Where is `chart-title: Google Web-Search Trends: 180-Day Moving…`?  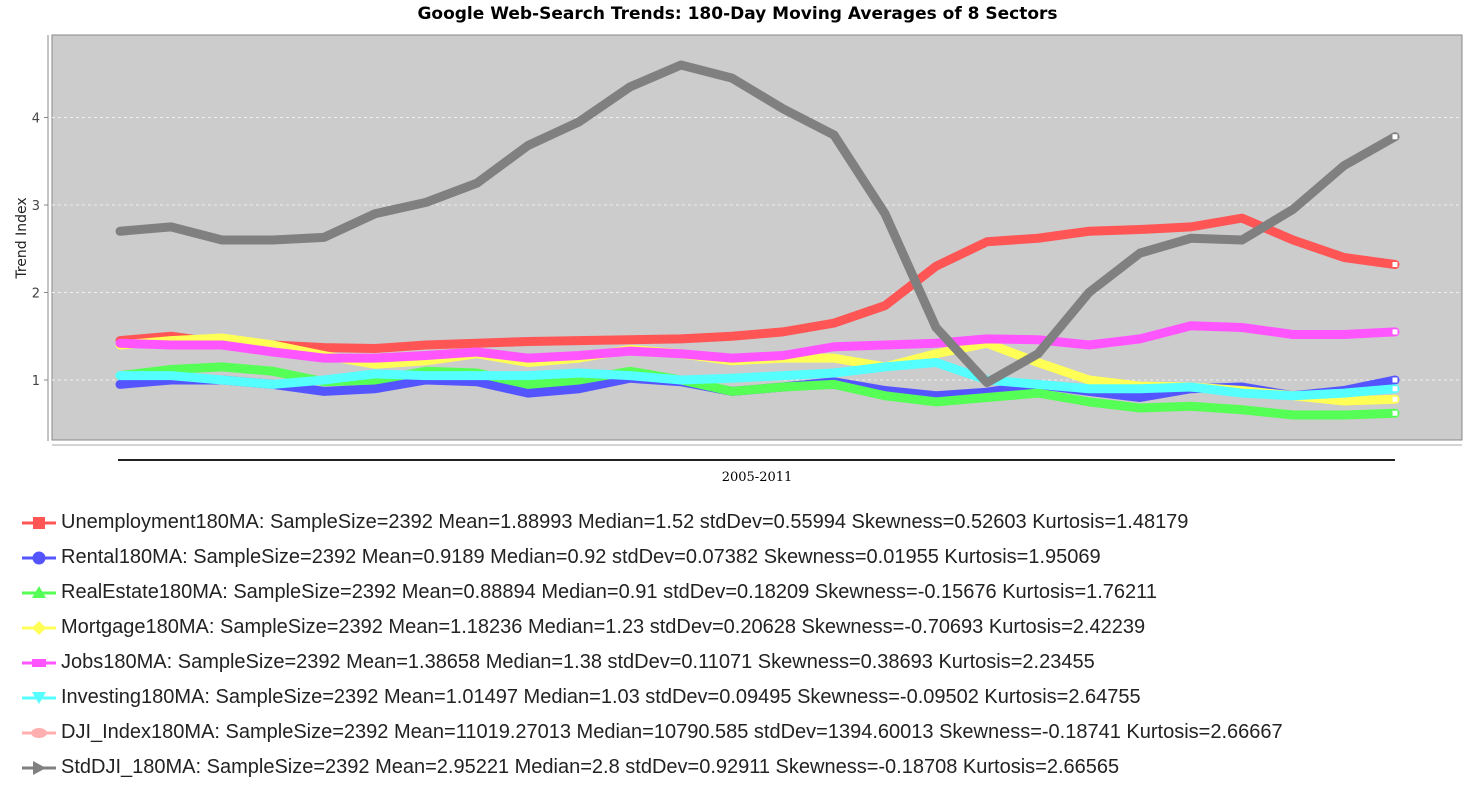
chart-title: Google Web-Search Trends: 180-Day Moving… is located at coordinates (737, 14).